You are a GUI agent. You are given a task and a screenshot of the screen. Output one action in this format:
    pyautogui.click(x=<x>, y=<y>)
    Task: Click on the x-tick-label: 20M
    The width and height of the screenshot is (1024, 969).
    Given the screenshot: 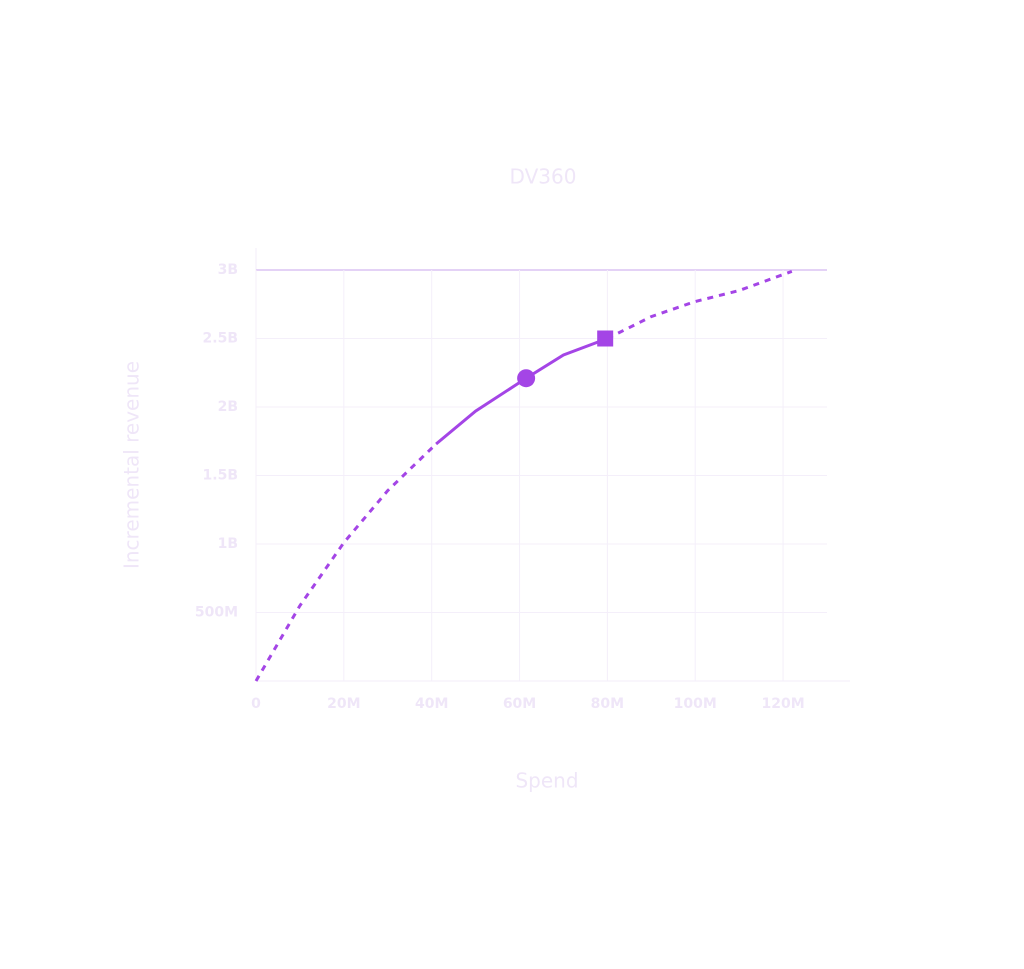 What is the action you would take?
    pyautogui.click(x=343, y=704)
    